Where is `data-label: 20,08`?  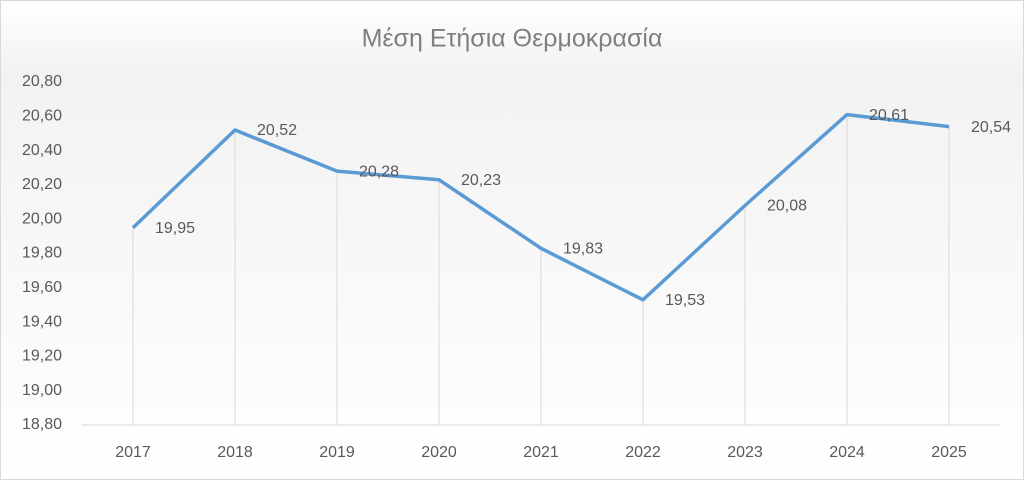
data-label: 20,08 is located at coordinates (787, 206).